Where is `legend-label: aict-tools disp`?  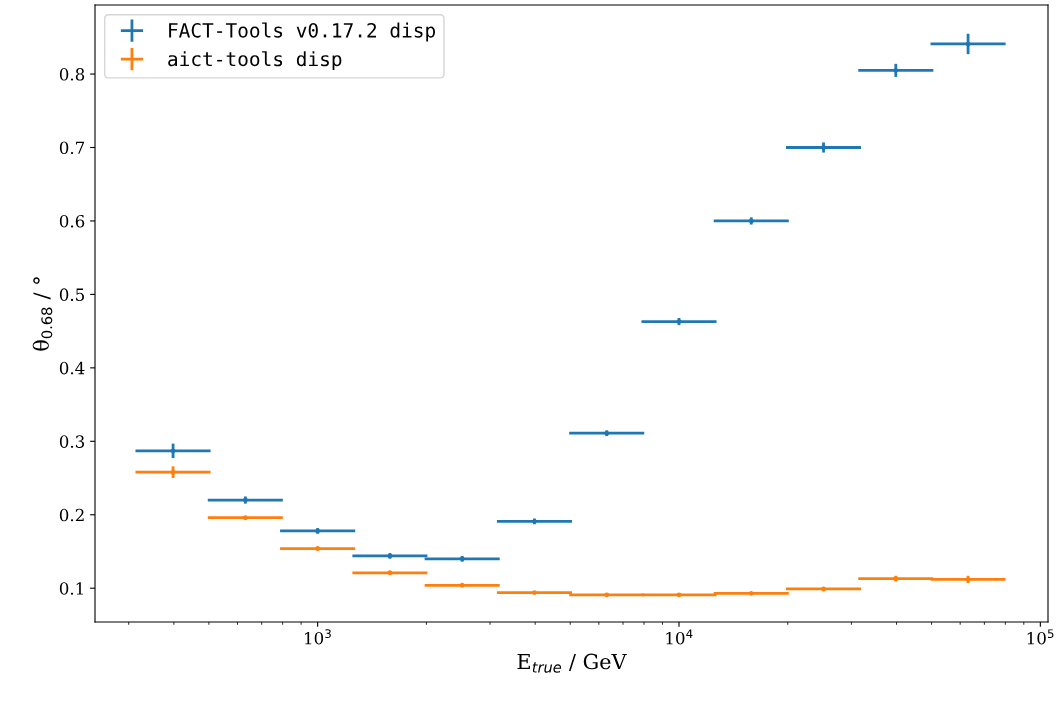
legend-label: aict-tools disp is located at coordinates (255, 61).